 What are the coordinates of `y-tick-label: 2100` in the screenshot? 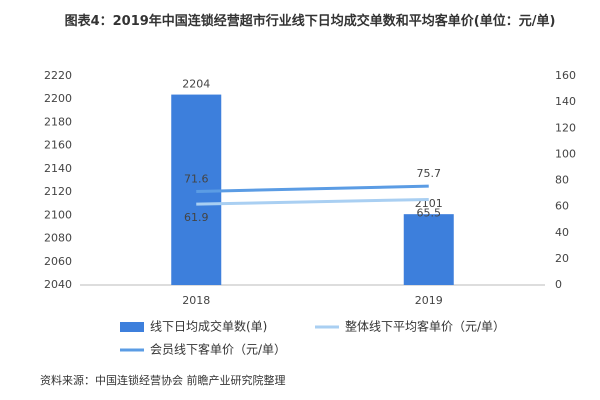 It's located at (58, 214).